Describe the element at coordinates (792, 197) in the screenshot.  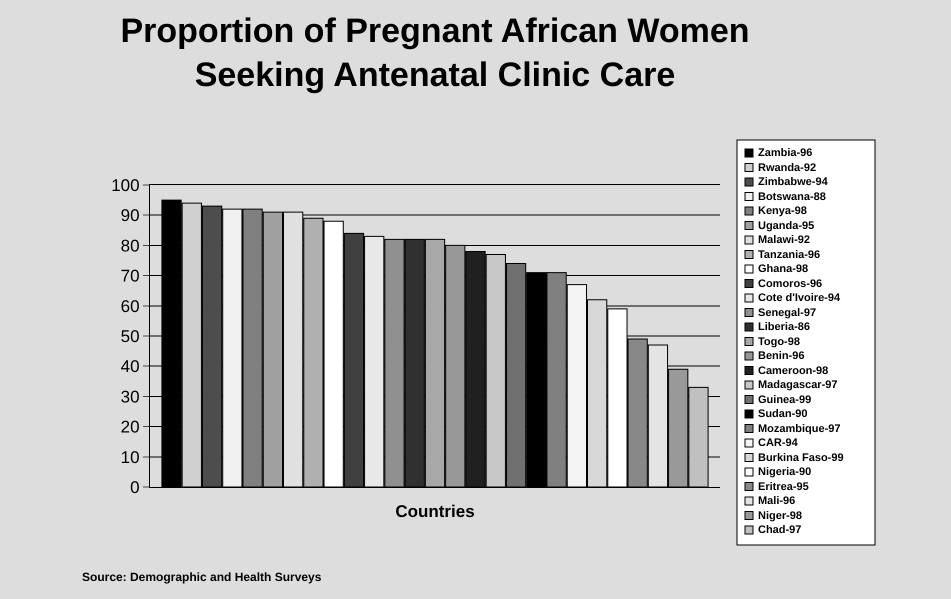
I see `legend-label: Botswana-88` at that location.